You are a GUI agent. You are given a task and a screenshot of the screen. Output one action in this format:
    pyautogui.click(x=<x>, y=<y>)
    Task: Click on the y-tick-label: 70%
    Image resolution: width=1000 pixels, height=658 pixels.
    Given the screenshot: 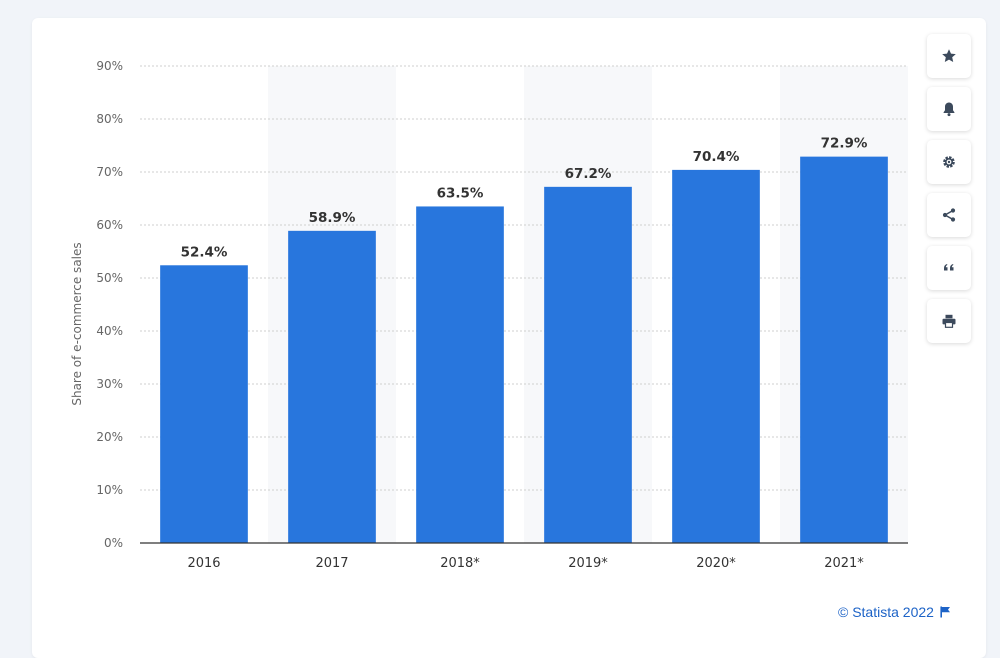 What is the action you would take?
    pyautogui.click(x=109, y=172)
    